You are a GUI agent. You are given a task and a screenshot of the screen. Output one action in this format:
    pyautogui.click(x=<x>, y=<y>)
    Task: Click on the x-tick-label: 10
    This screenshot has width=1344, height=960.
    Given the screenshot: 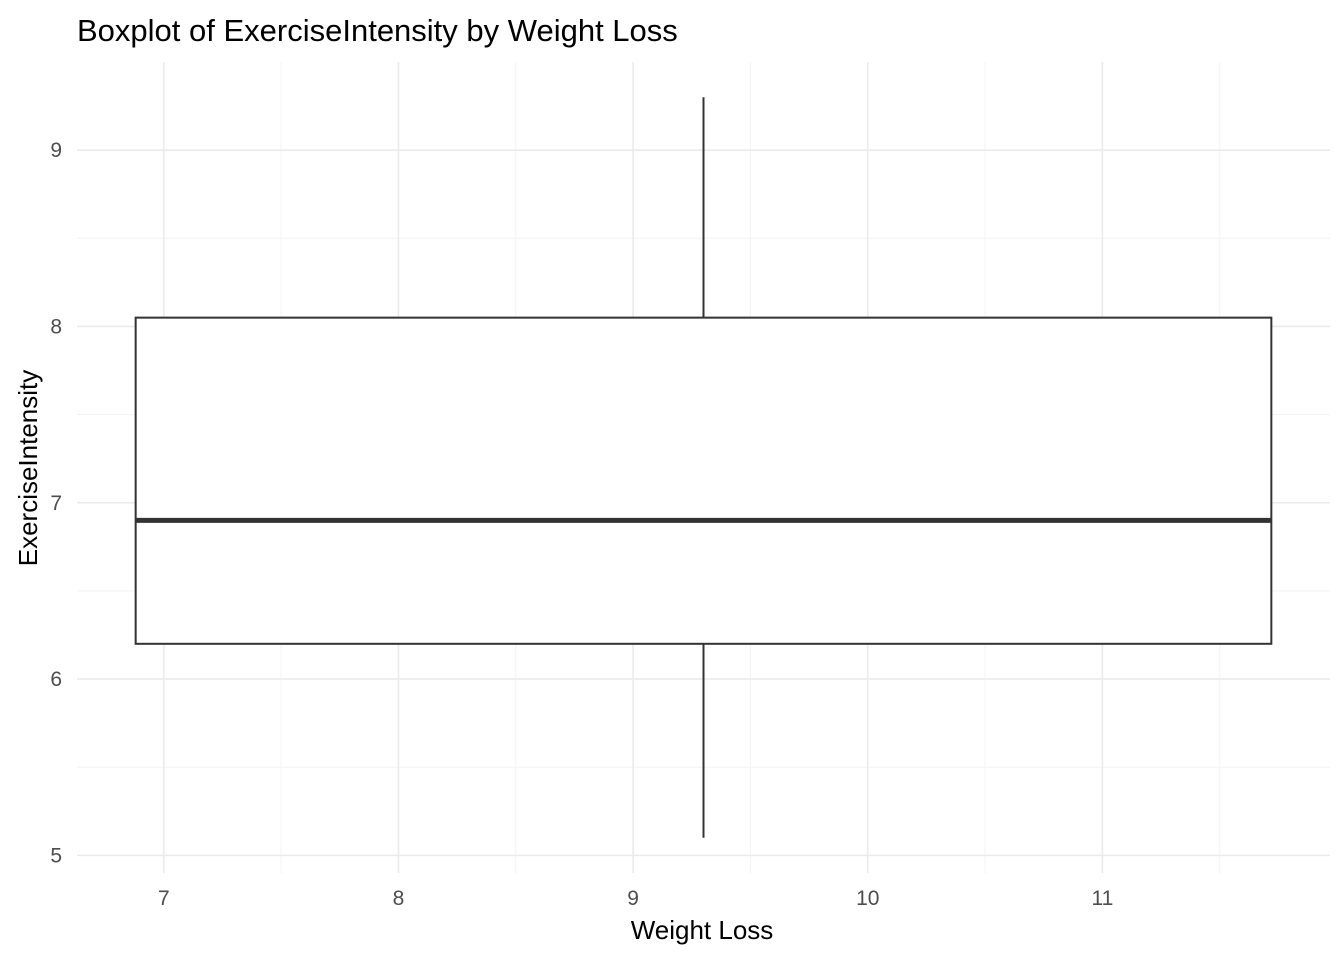 What is the action you would take?
    pyautogui.click(x=867, y=898)
    